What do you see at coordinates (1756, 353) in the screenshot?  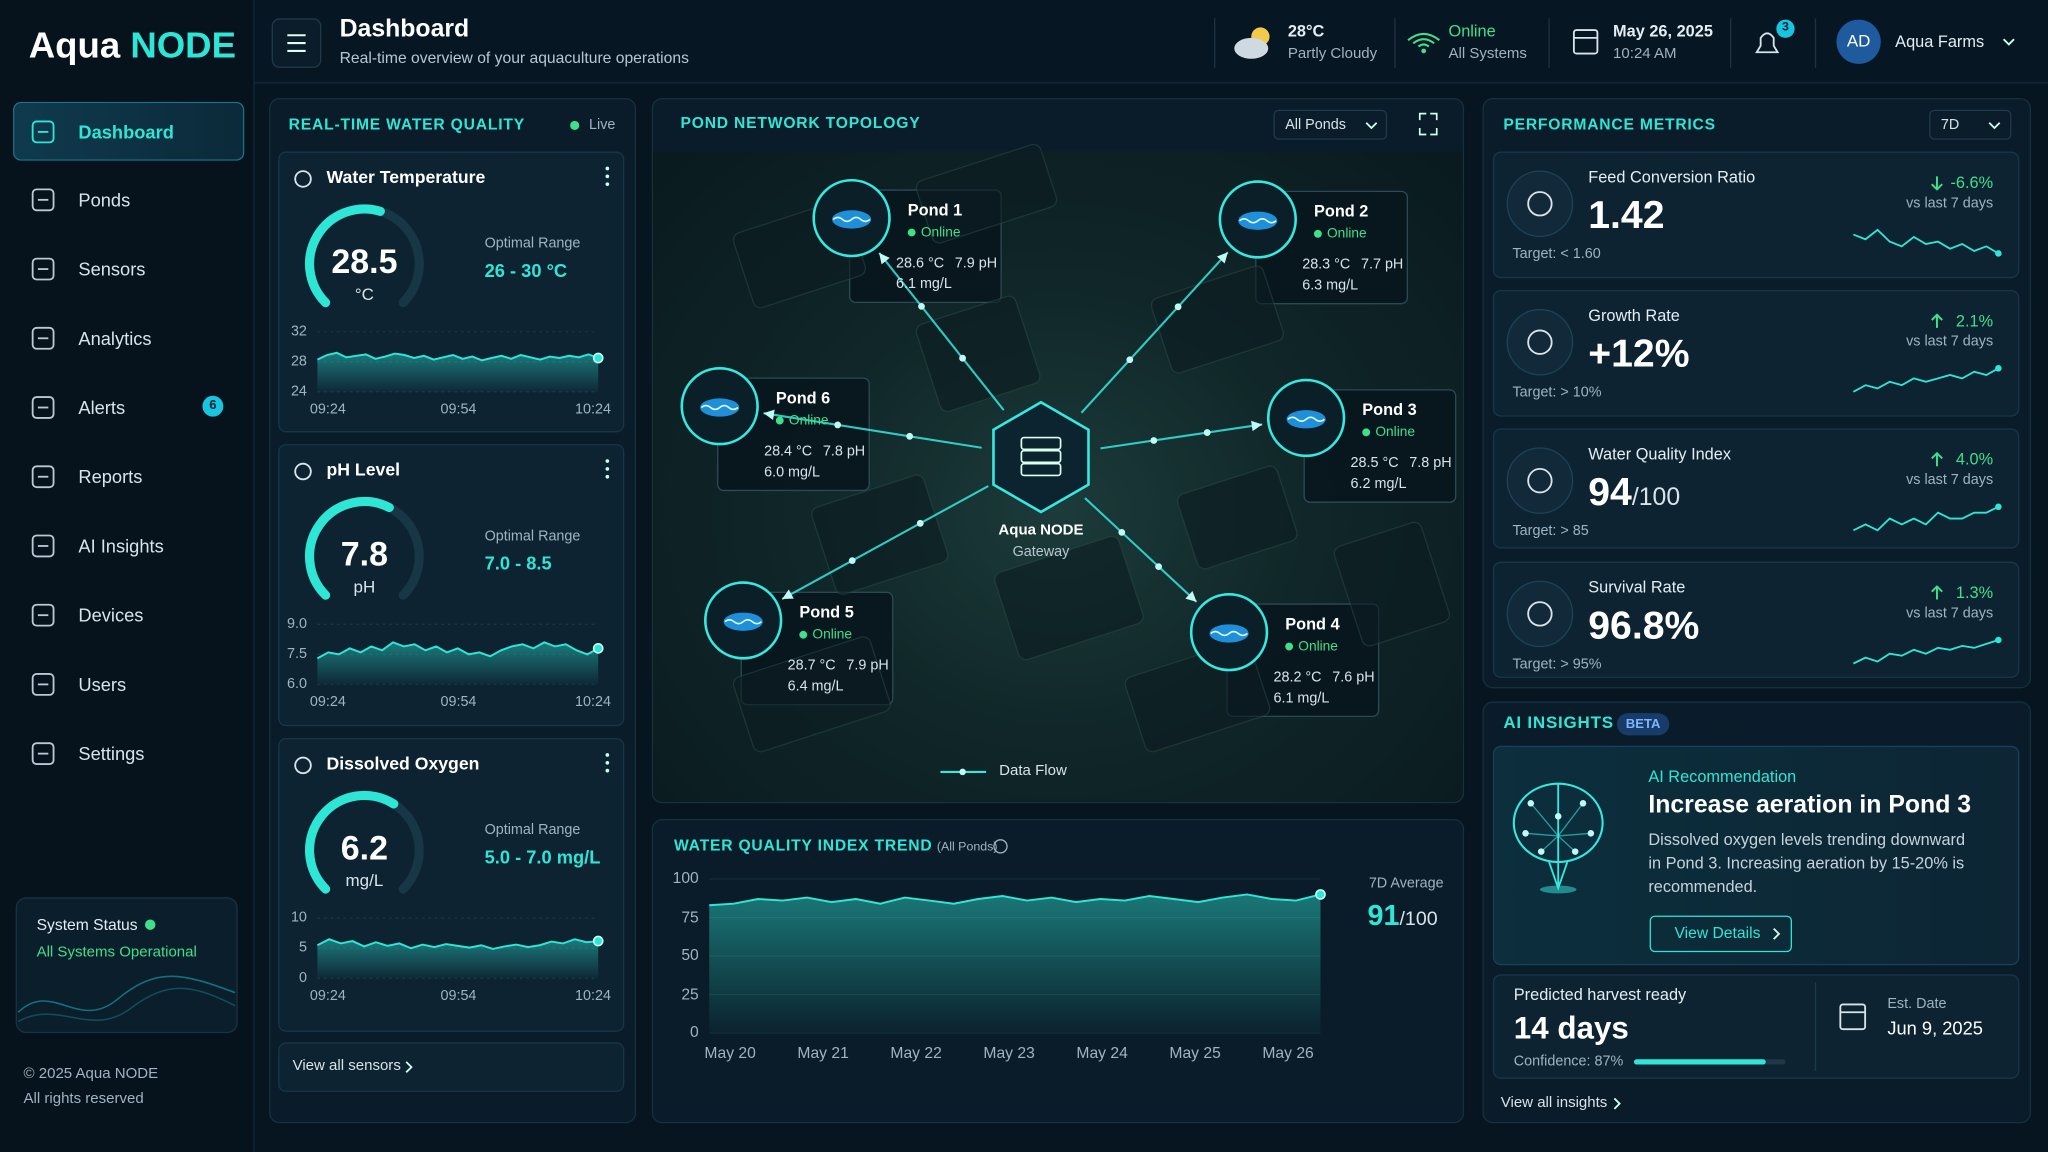 I see `metric-card` at bounding box center [1756, 353].